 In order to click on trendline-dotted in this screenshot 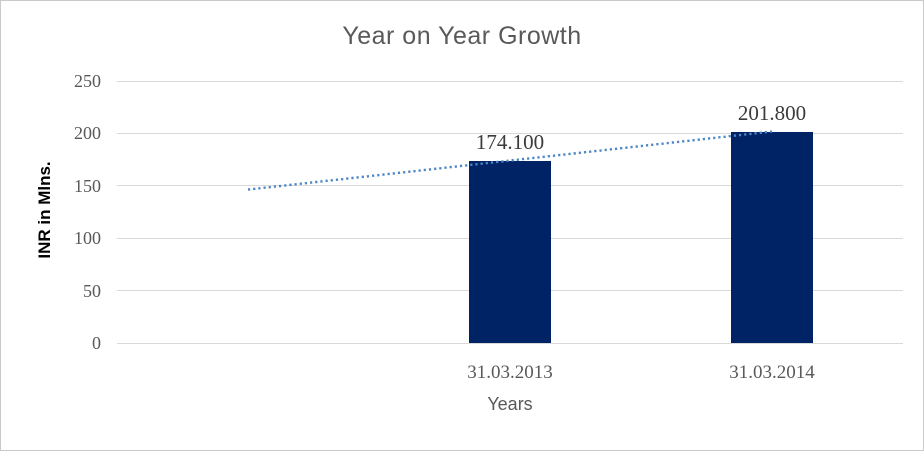, I will do `click(510, 160)`.